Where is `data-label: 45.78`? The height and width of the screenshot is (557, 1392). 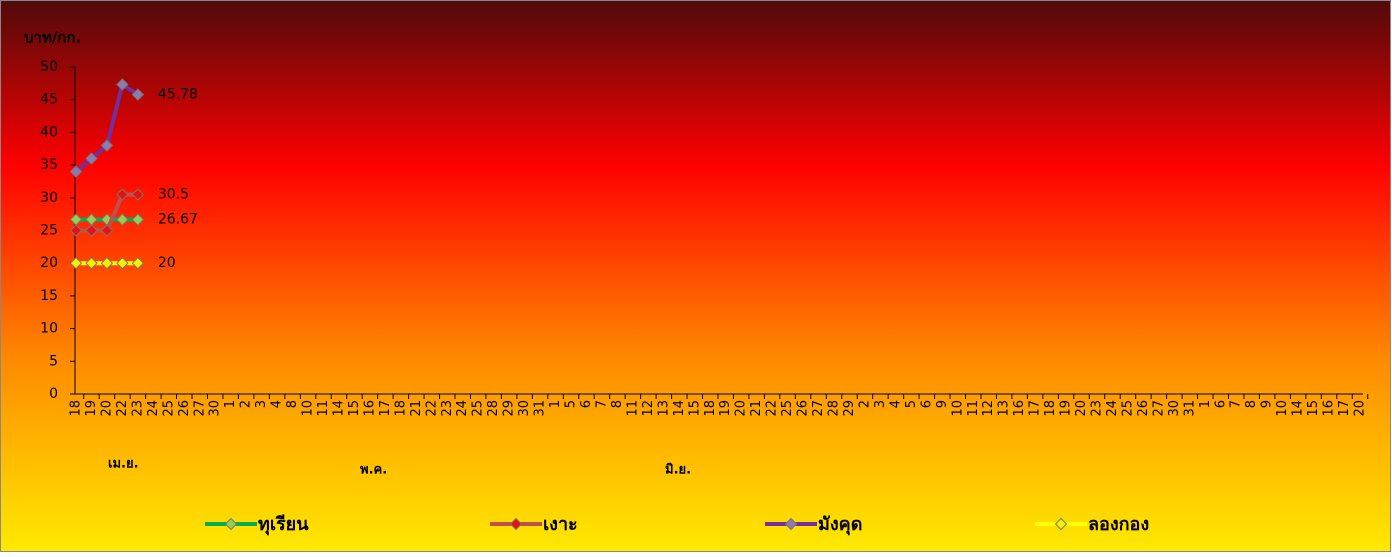
data-label: 45.78 is located at coordinates (178, 95).